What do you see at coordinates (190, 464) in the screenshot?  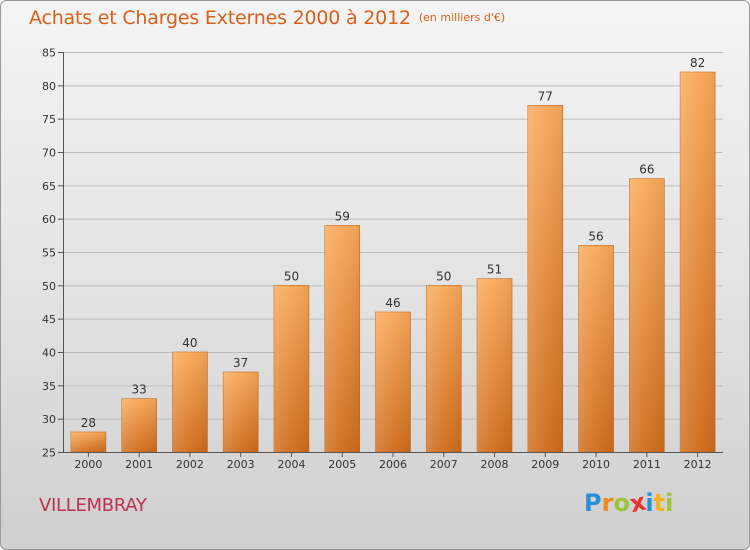 I see `x-tick-label: 2002` at bounding box center [190, 464].